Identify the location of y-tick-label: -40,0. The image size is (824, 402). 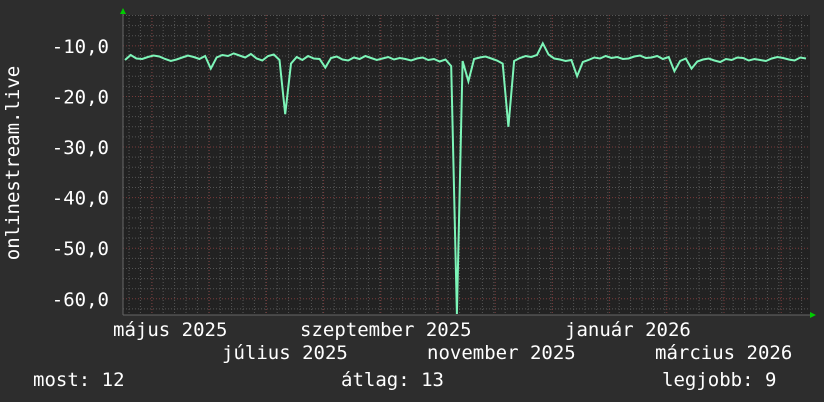
(80, 199).